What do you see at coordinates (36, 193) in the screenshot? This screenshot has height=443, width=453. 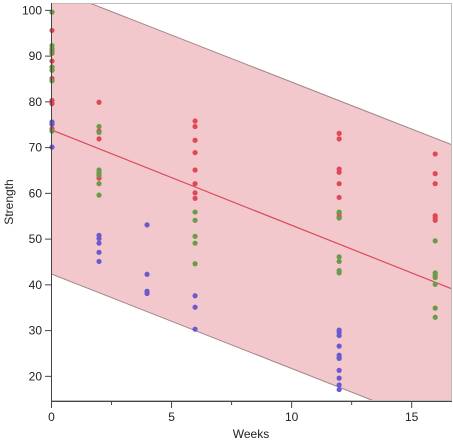 I see `y-tick-label: 60` at bounding box center [36, 193].